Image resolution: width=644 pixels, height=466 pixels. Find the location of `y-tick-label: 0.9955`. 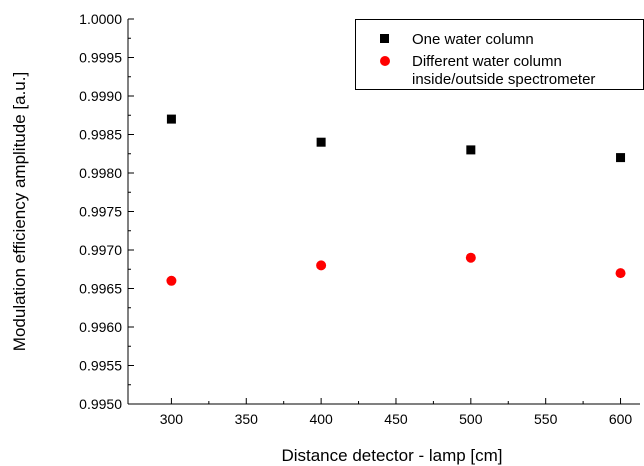

y-tick-label: 0.9955 is located at coordinates (100, 366).